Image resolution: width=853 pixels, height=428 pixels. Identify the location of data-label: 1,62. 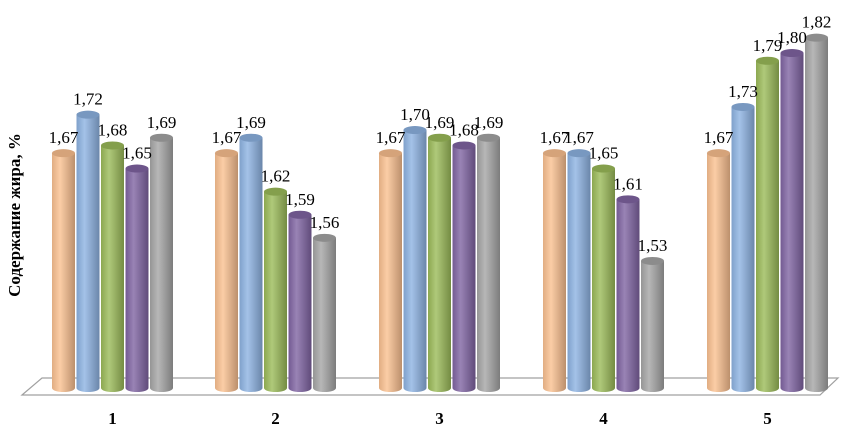
(276, 176).